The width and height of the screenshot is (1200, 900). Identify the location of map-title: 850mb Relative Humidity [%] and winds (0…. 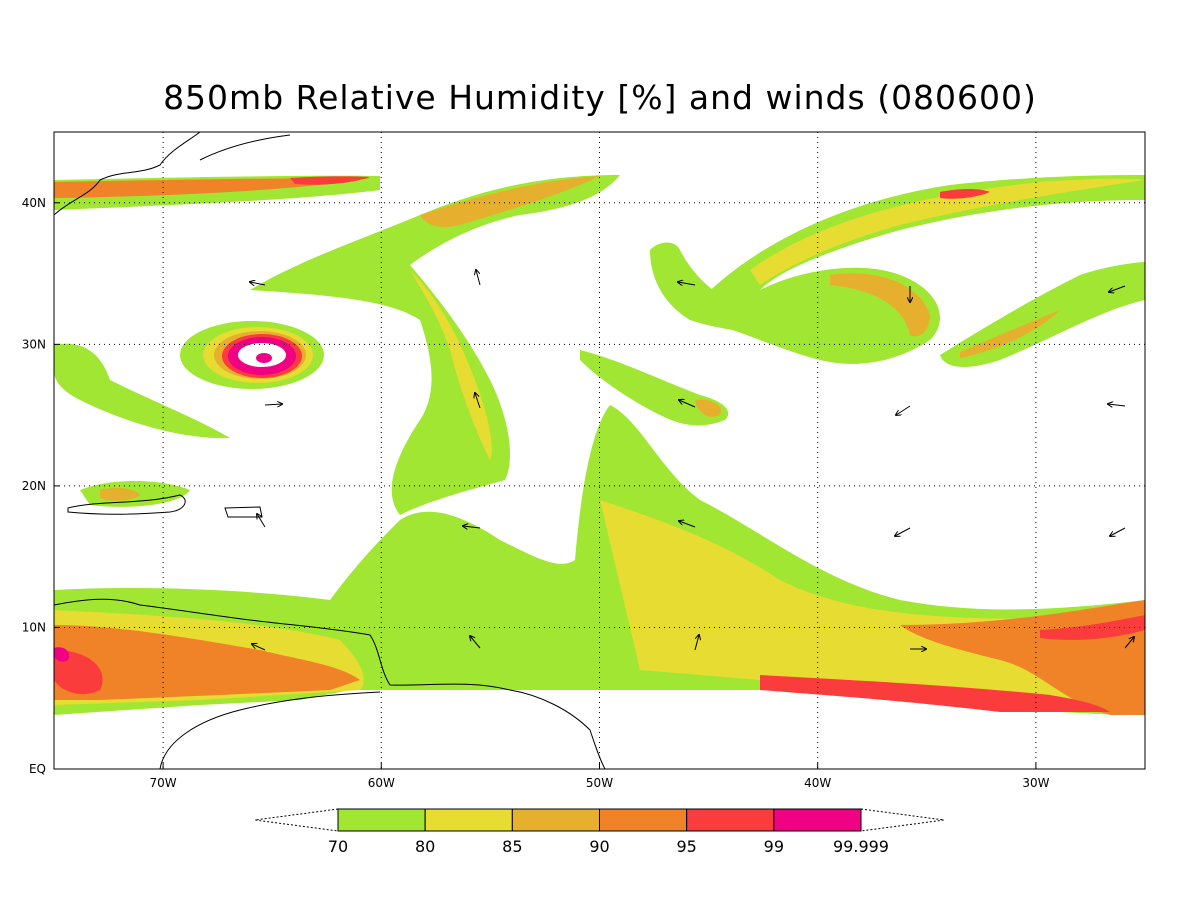
(600, 97).